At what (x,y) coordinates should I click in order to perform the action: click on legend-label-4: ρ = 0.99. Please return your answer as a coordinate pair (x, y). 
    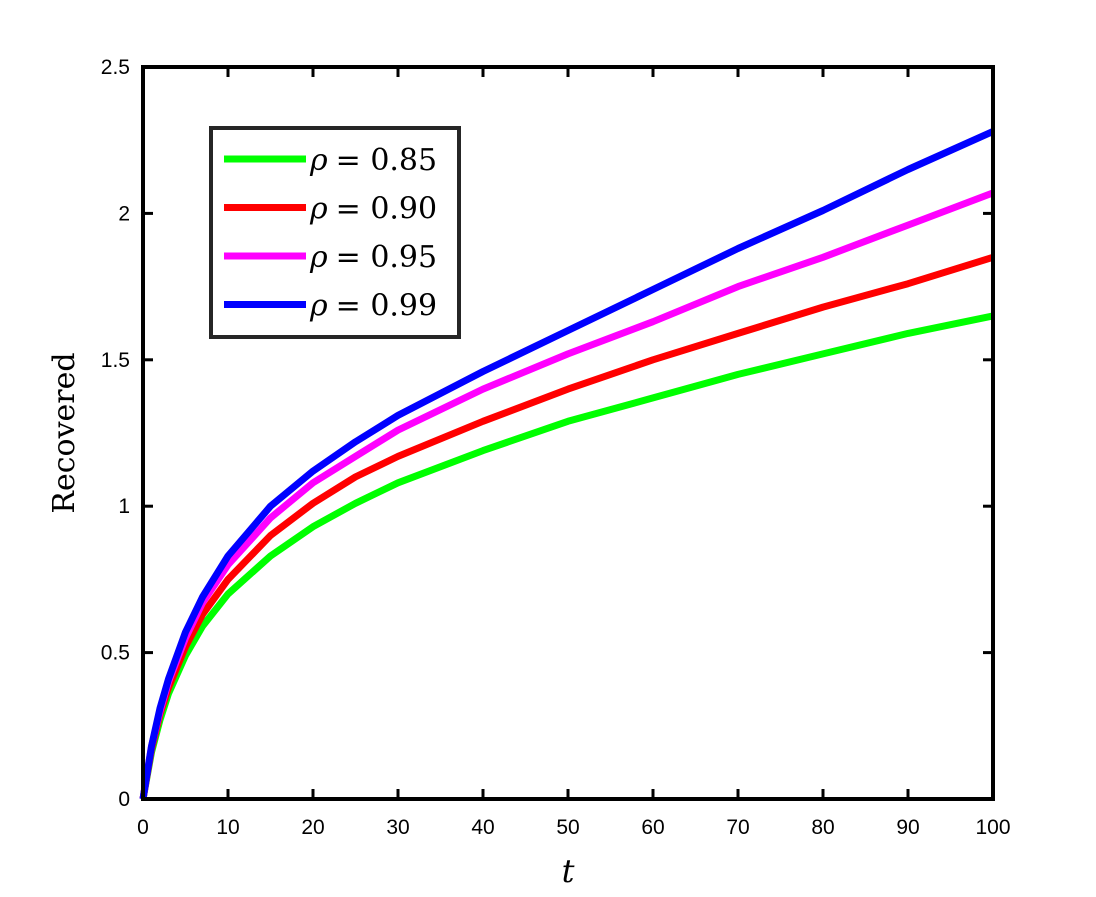
    Looking at the image, I should click on (373, 306).